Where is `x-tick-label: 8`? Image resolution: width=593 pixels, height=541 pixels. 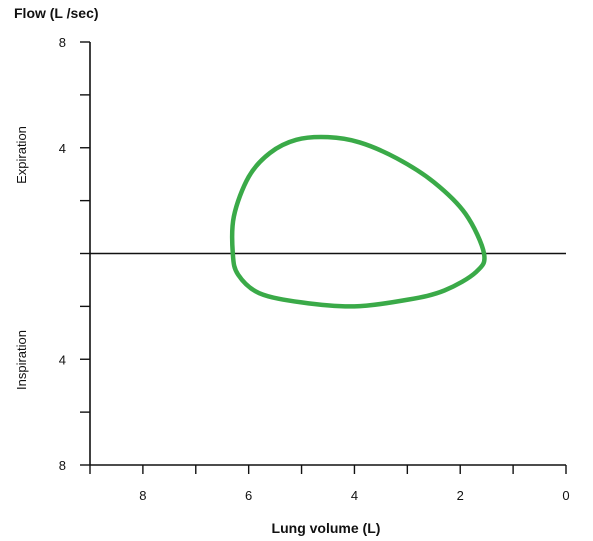 x-tick-label: 8 is located at coordinates (142, 495).